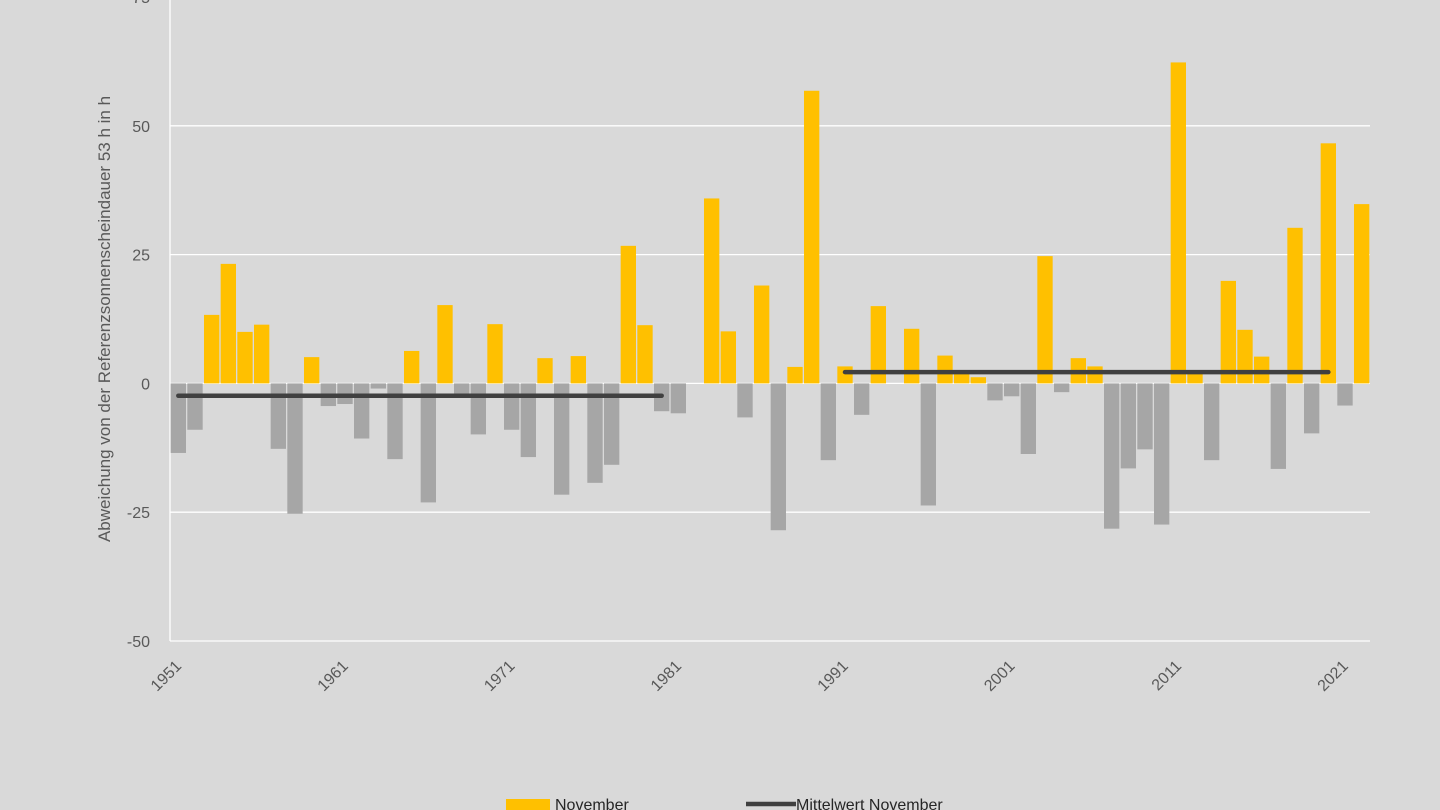 This screenshot has height=810, width=1440. Describe the element at coordinates (138, 325) in the screenshot. I see `y-tick-labels: -50 -25 0 25 50 75` at that location.